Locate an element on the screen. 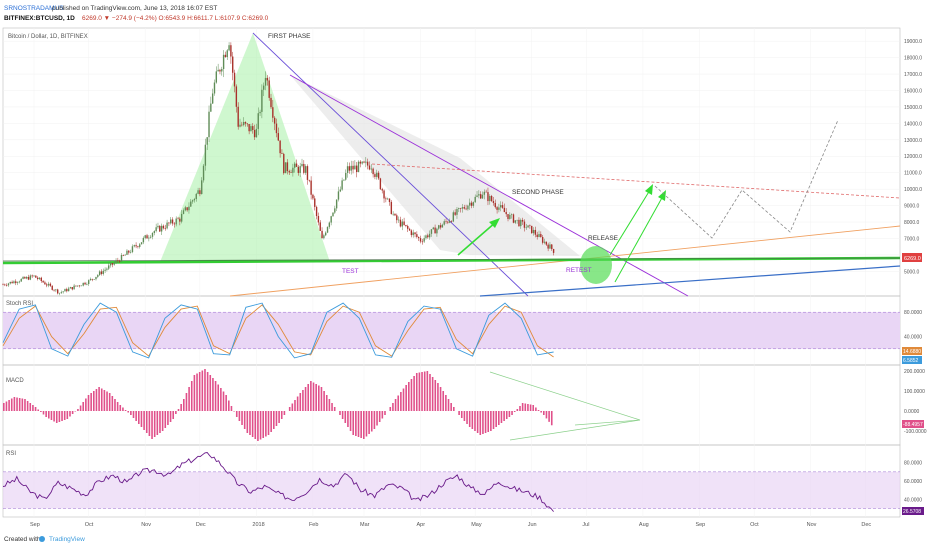 This screenshot has height=555, width=932. price-tick-label: 14000.0 is located at coordinates (913, 124).